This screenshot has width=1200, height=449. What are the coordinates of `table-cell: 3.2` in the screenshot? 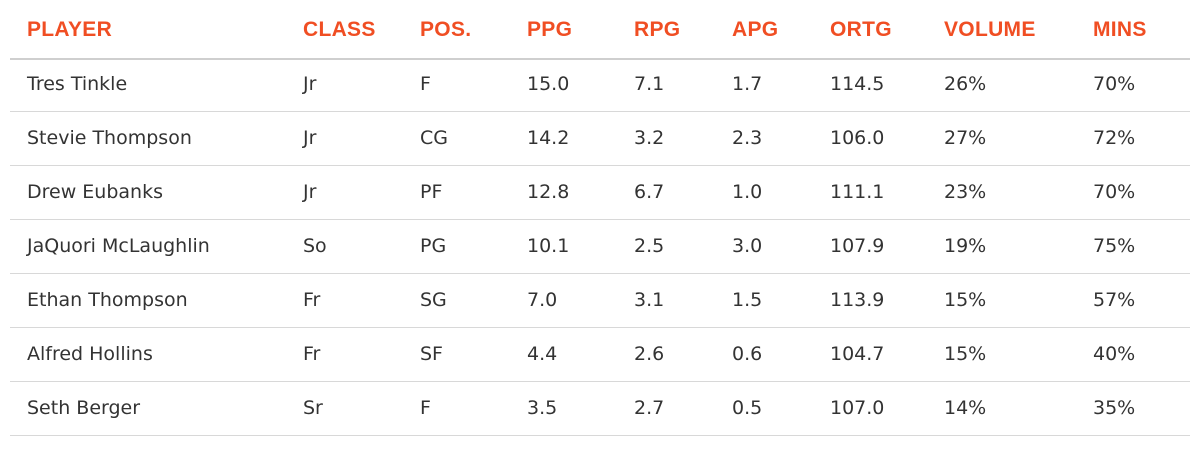 It's located at (649, 138).